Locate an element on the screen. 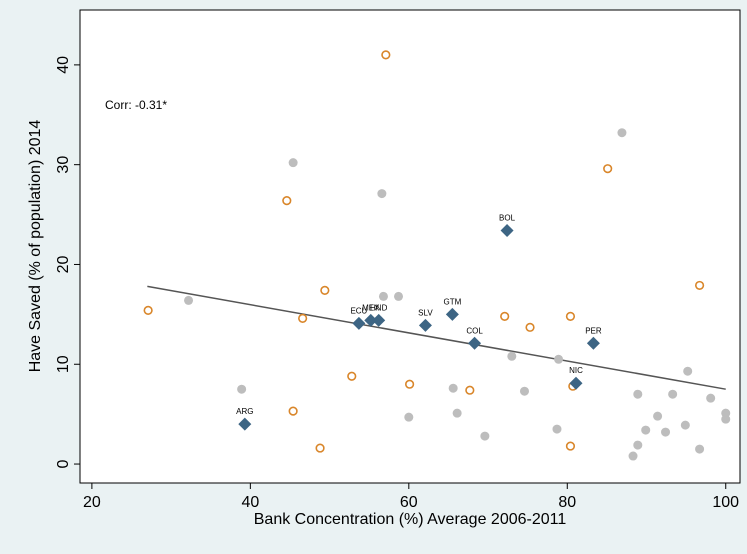 The width and height of the screenshot is (747, 554). y-tick-label: 30 is located at coordinates (63, 165).